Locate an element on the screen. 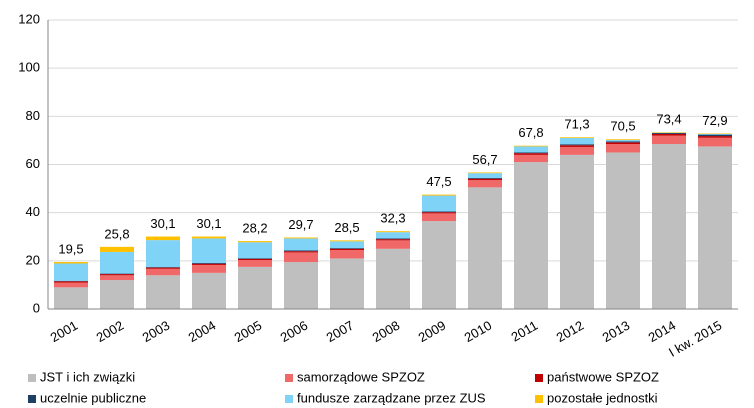 This screenshot has width=754, height=408. data-label: 67,8 is located at coordinates (530, 132).